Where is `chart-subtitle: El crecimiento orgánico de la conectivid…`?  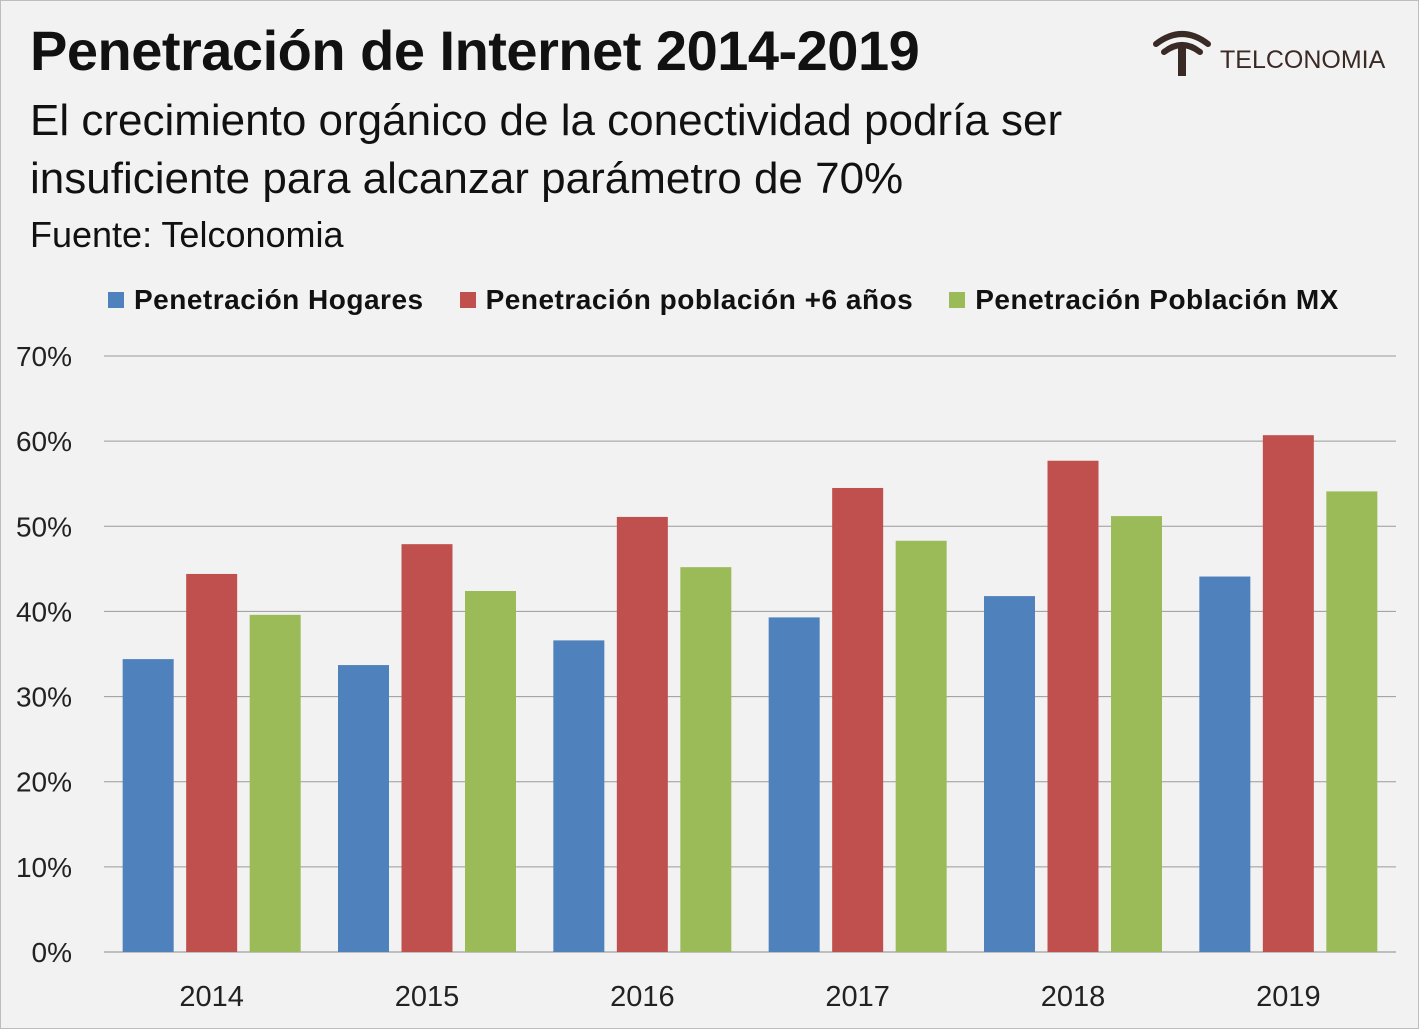
chart-subtitle: El crecimiento orgánico de la conectivid… is located at coordinates (546, 149).